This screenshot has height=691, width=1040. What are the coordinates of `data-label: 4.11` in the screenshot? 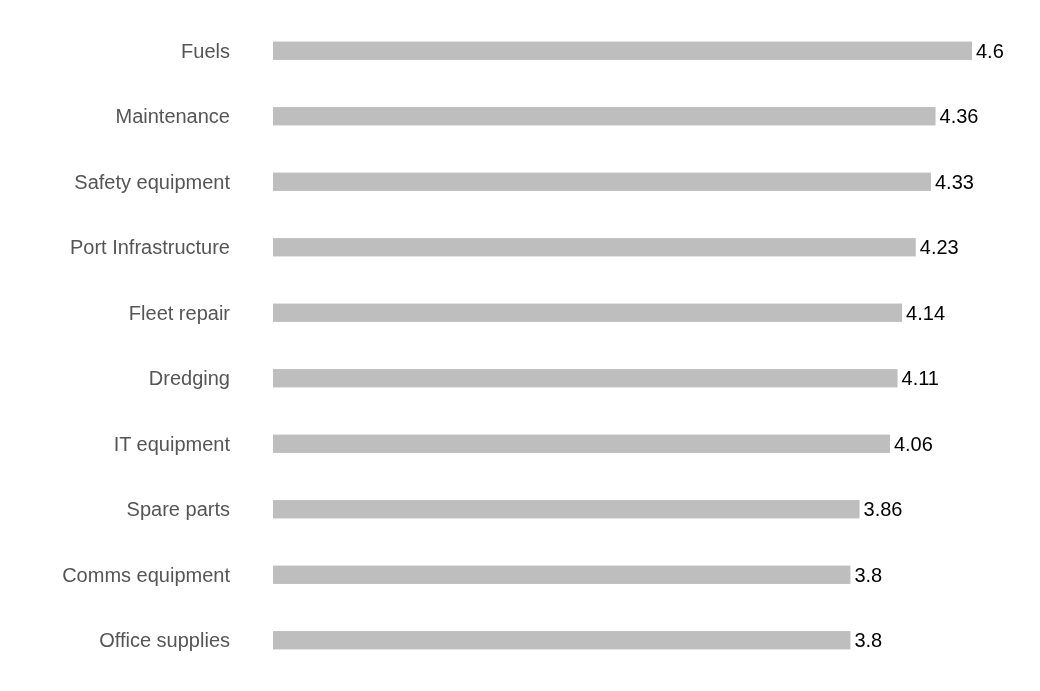 It's located at (920, 378).